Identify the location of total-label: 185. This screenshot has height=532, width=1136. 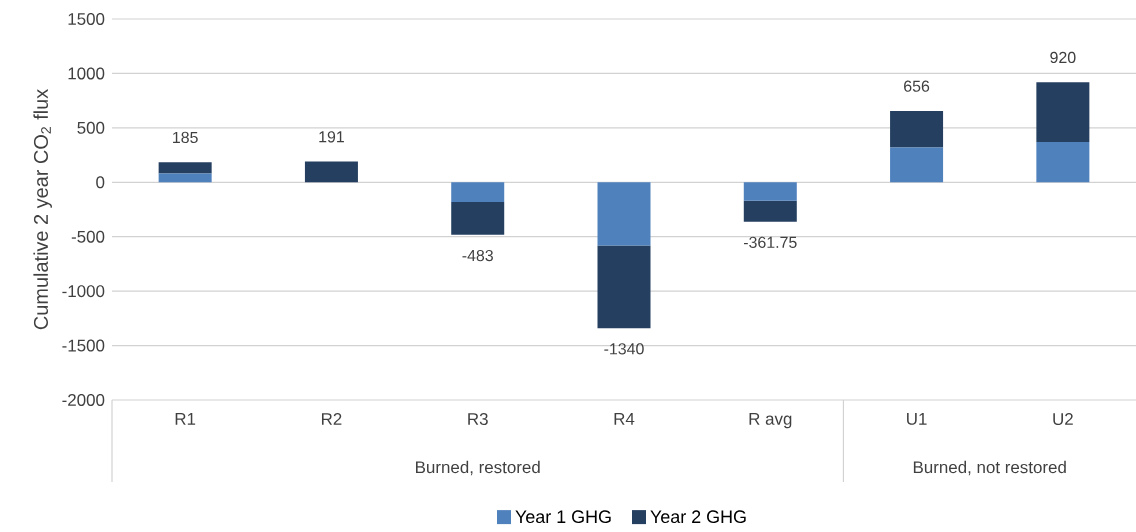
(185, 137).